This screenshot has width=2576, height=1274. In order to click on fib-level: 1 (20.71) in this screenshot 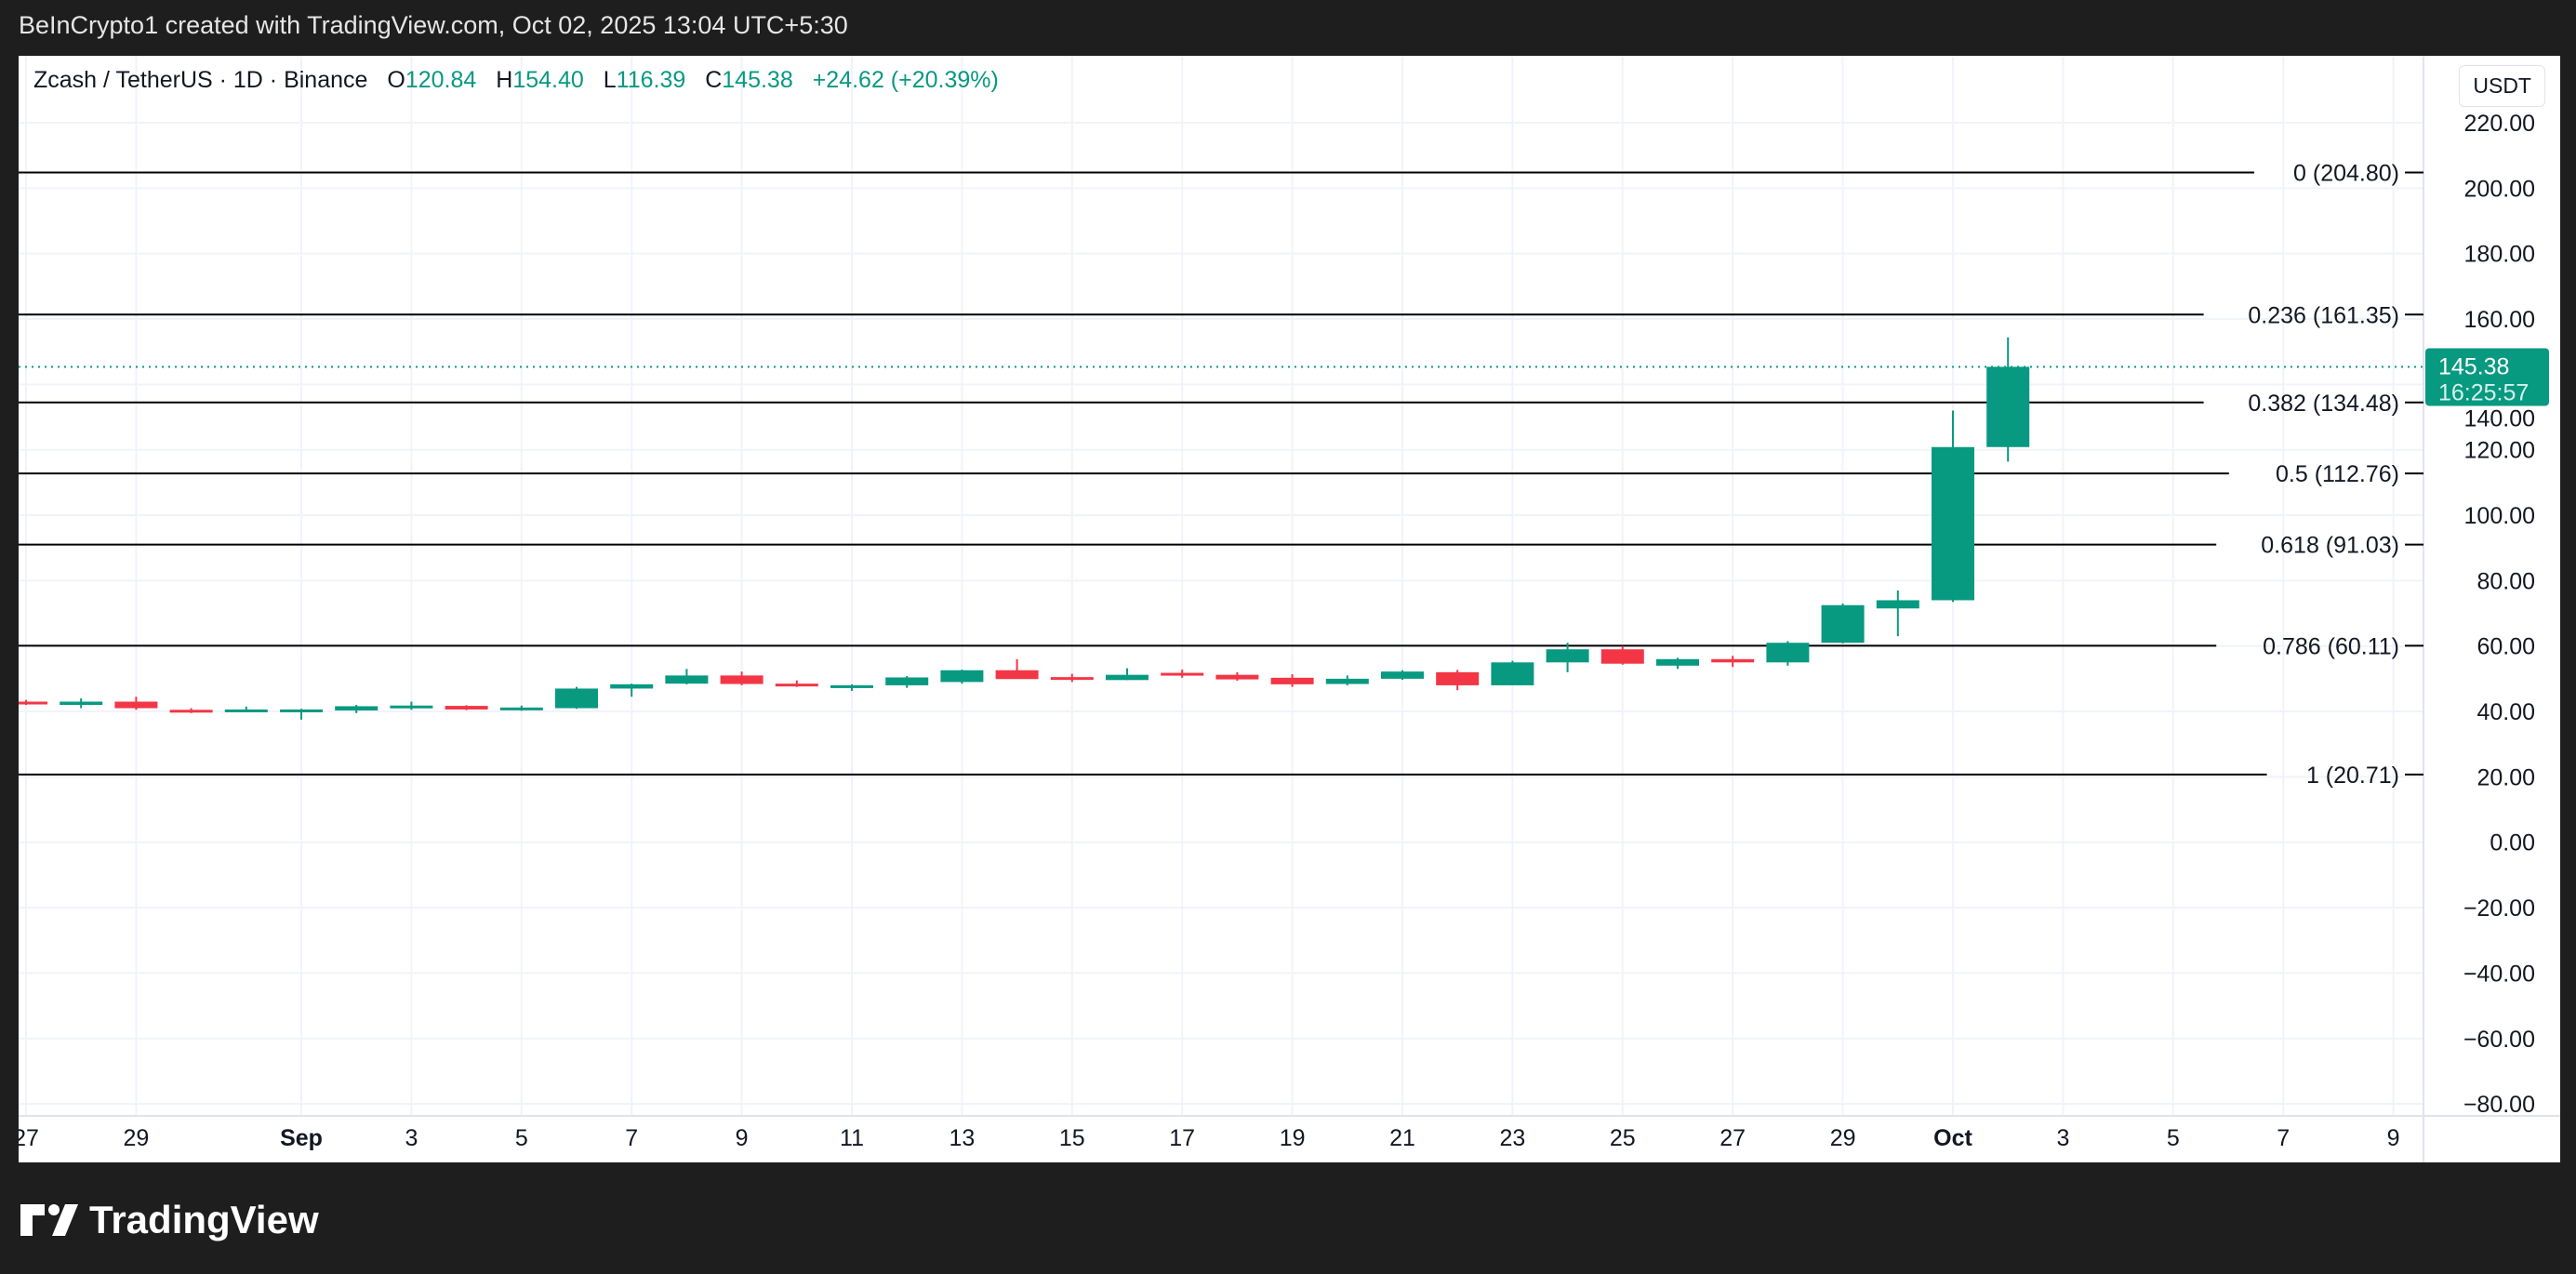, I will do `click(1221, 776)`.